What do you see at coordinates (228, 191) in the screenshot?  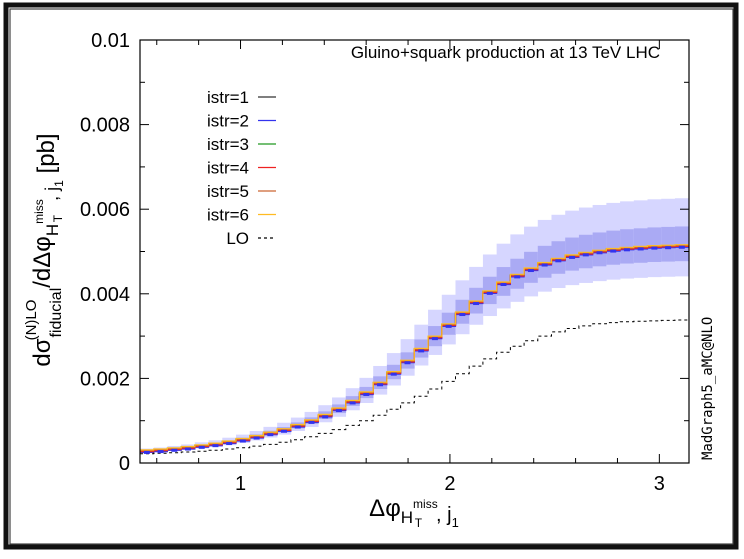 I see `legend-label: istr=5` at bounding box center [228, 191].